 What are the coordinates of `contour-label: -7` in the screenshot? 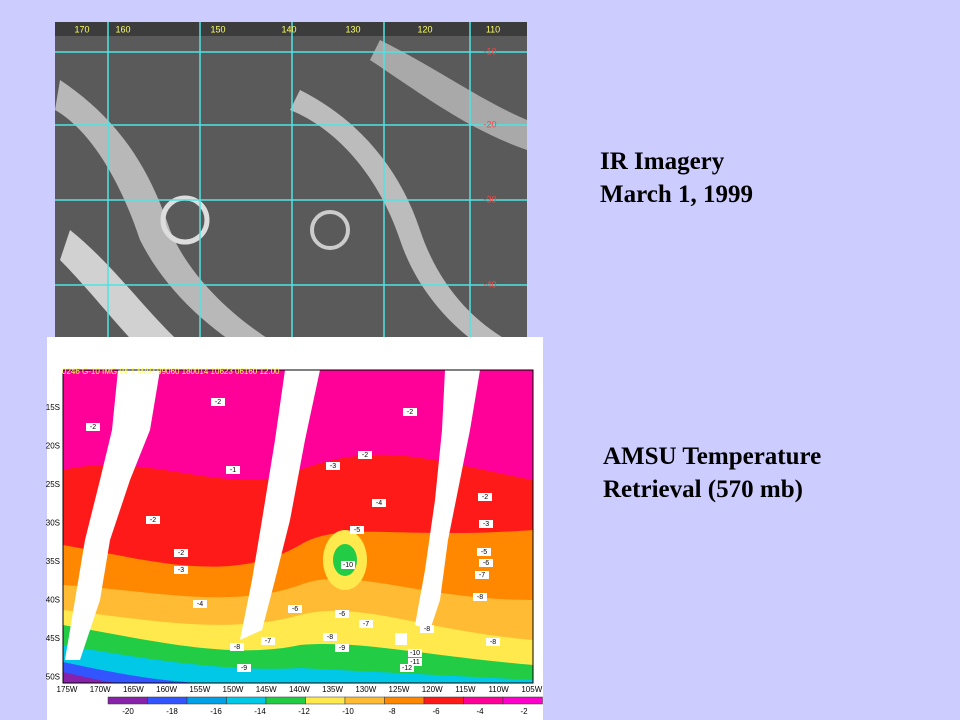 It's located at (482, 575).